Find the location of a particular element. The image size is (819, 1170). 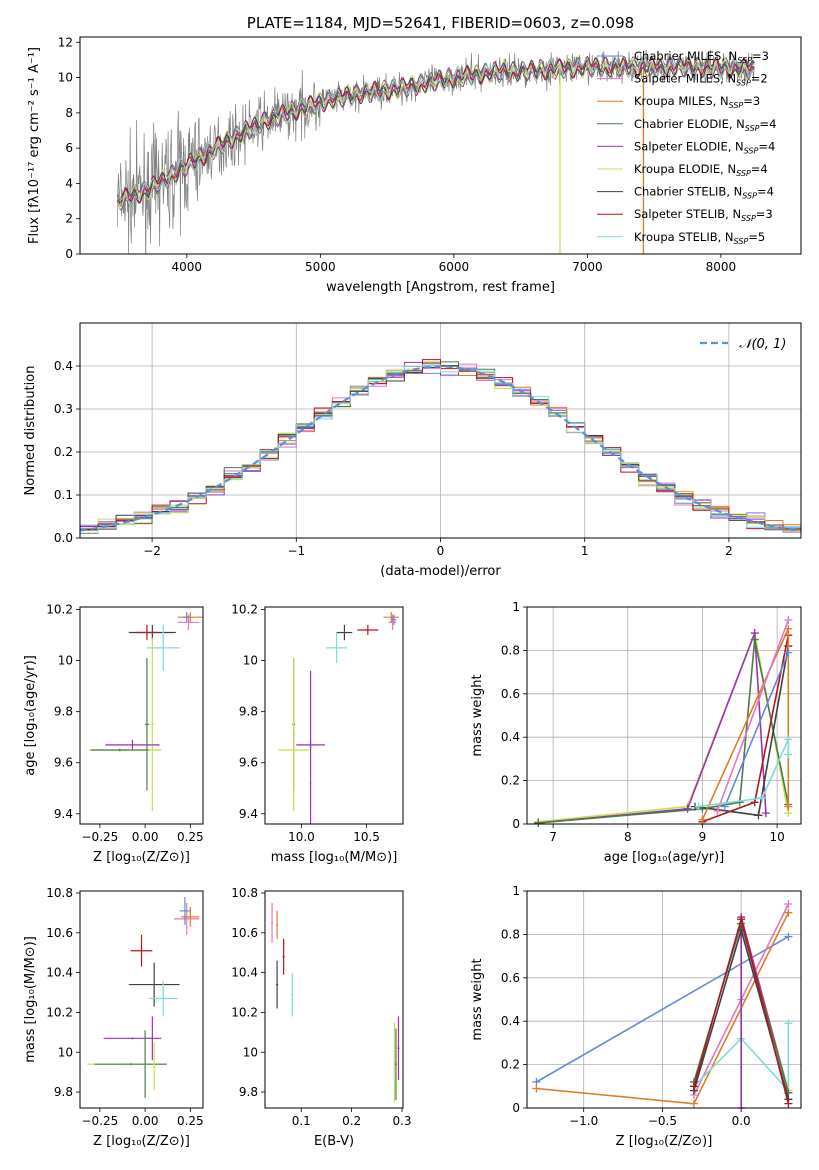

x-tick-label: −2 is located at coordinates (152, 551).